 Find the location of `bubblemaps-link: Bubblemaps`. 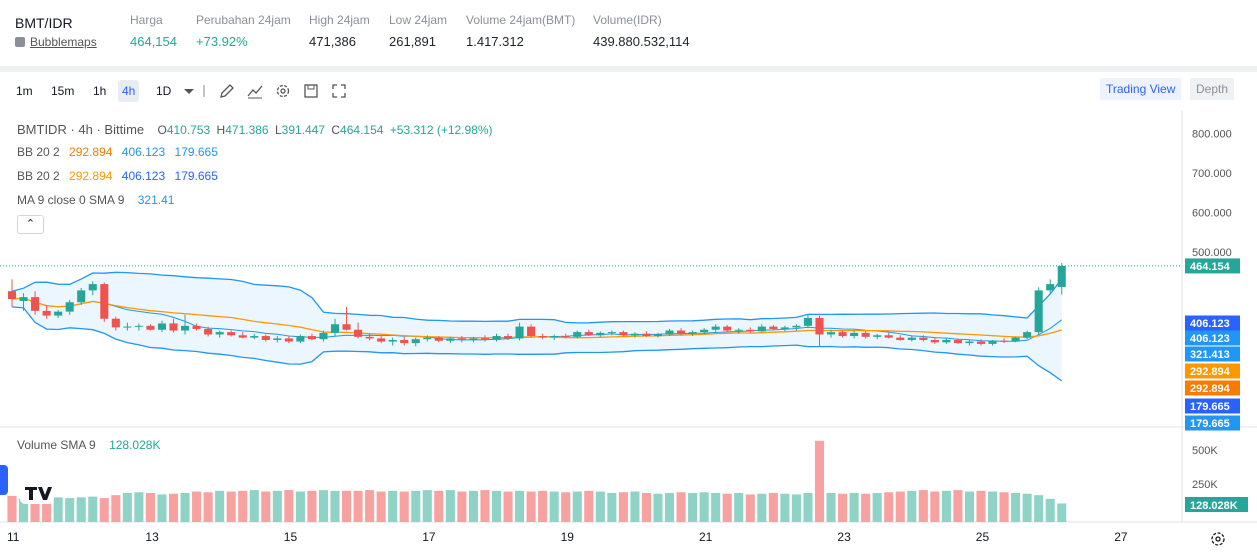

bubblemaps-link: Bubblemaps is located at coordinates (56, 42).